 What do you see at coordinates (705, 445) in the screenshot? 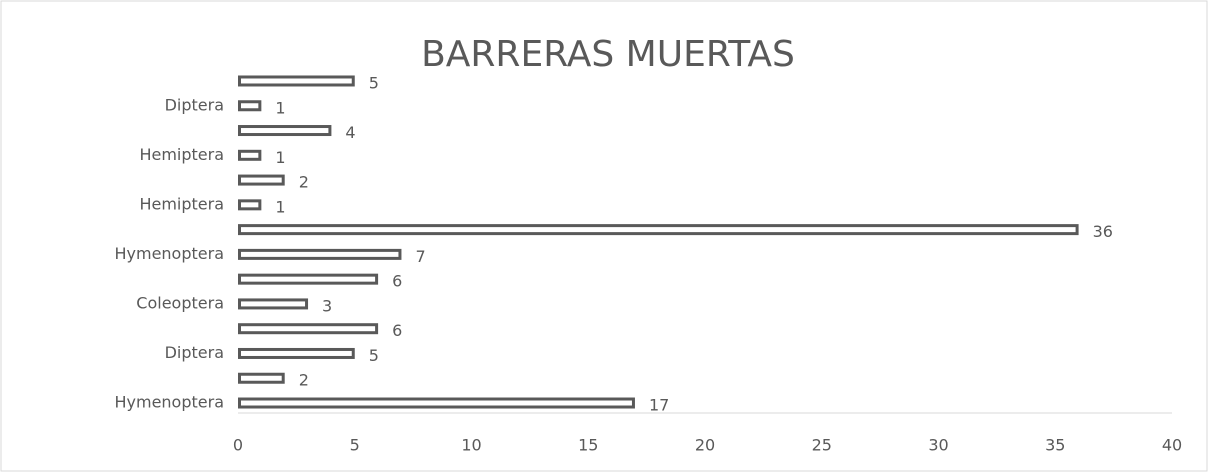
I see `x-tick-label: 20` at bounding box center [705, 445].